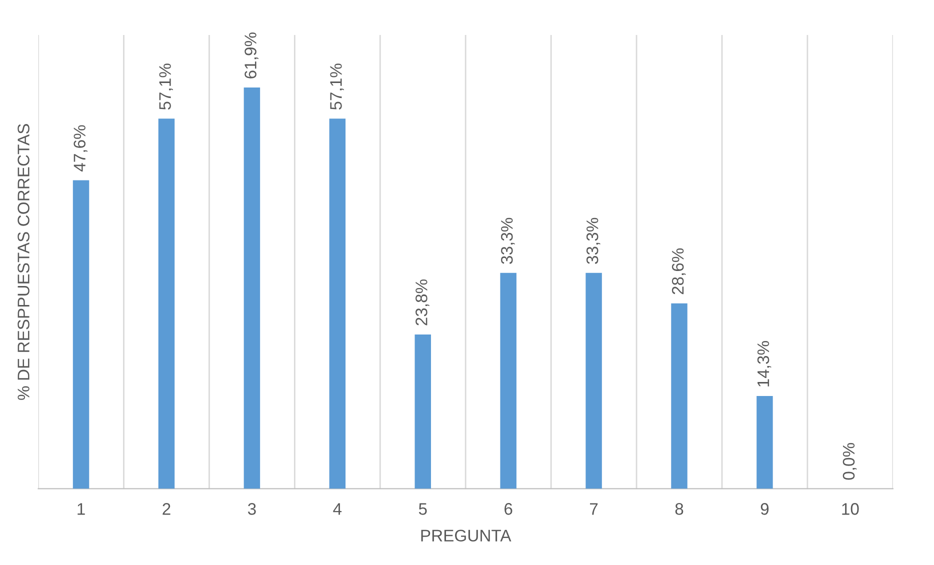  I want to click on x-tick-label: 8, so click(679, 509).